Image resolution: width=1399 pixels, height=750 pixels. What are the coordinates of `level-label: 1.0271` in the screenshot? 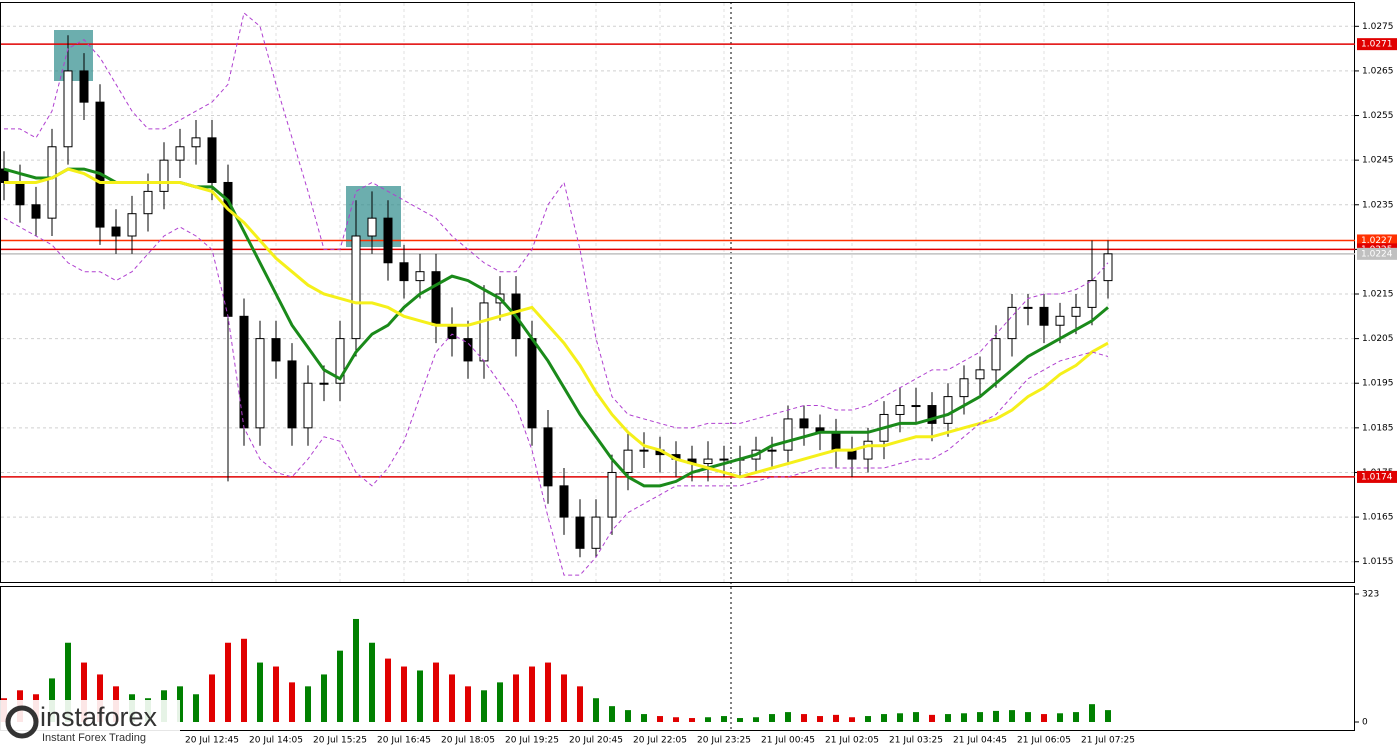 It's located at (1377, 45).